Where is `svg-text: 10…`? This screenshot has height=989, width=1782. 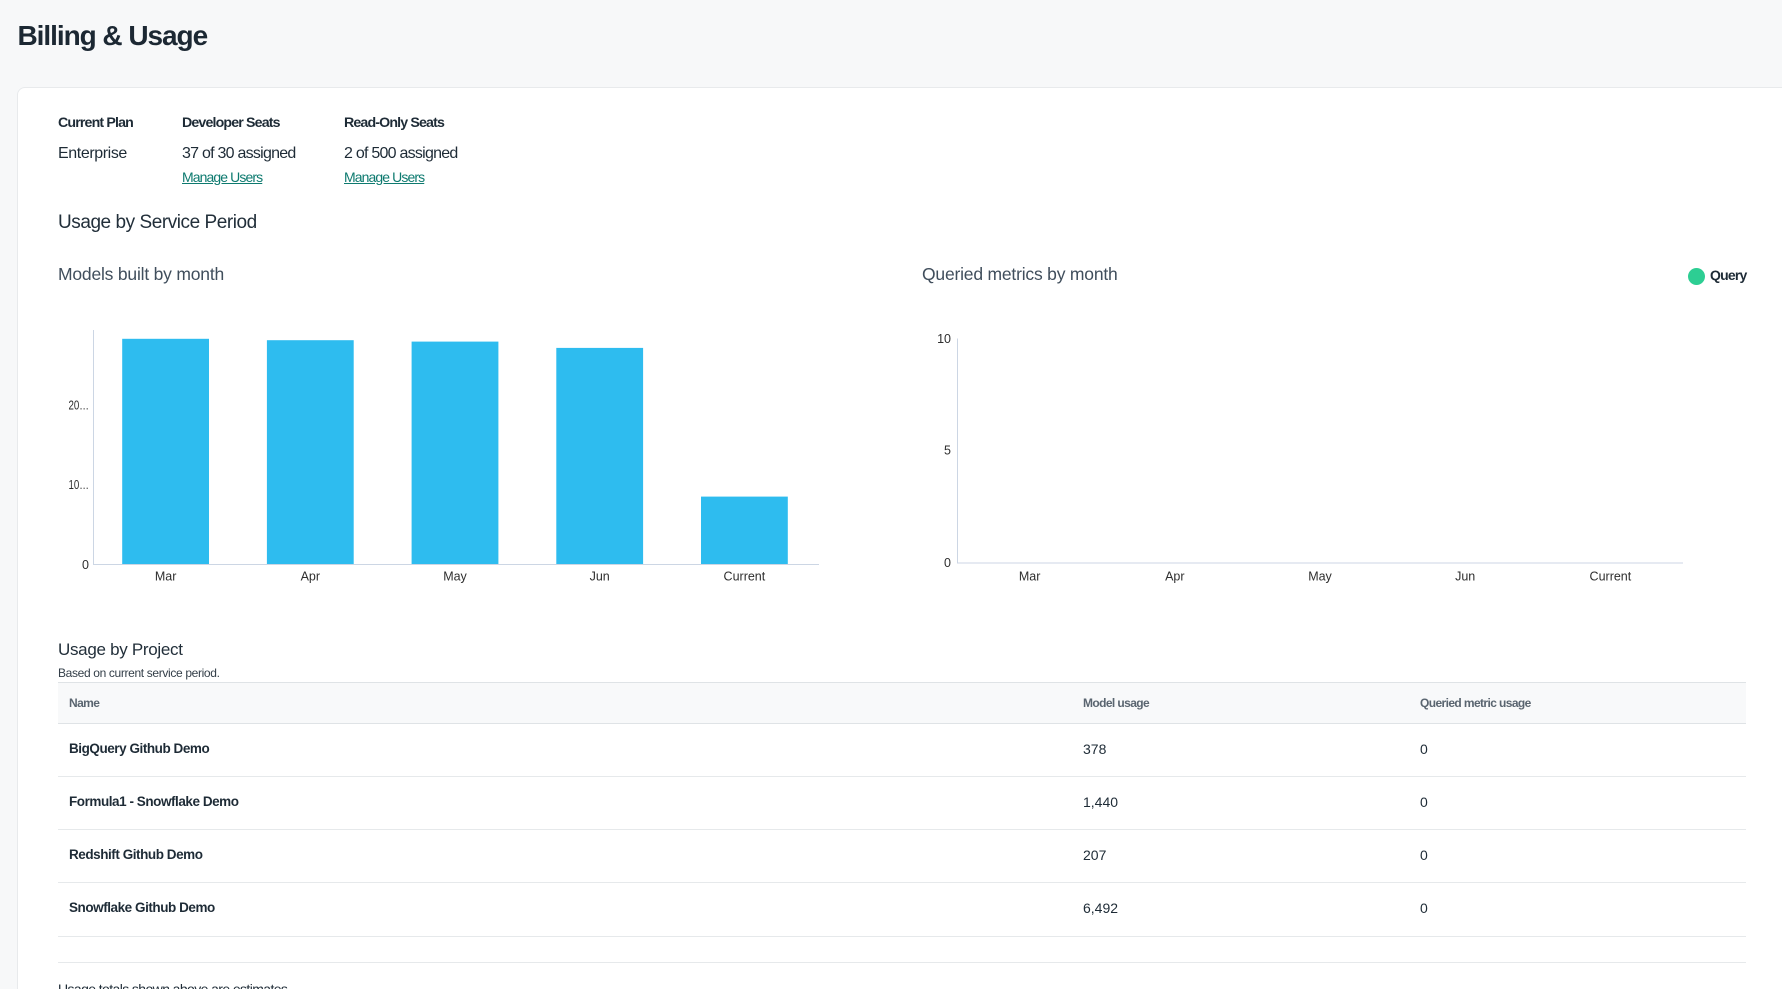 svg-text: 10… is located at coordinates (79, 485).